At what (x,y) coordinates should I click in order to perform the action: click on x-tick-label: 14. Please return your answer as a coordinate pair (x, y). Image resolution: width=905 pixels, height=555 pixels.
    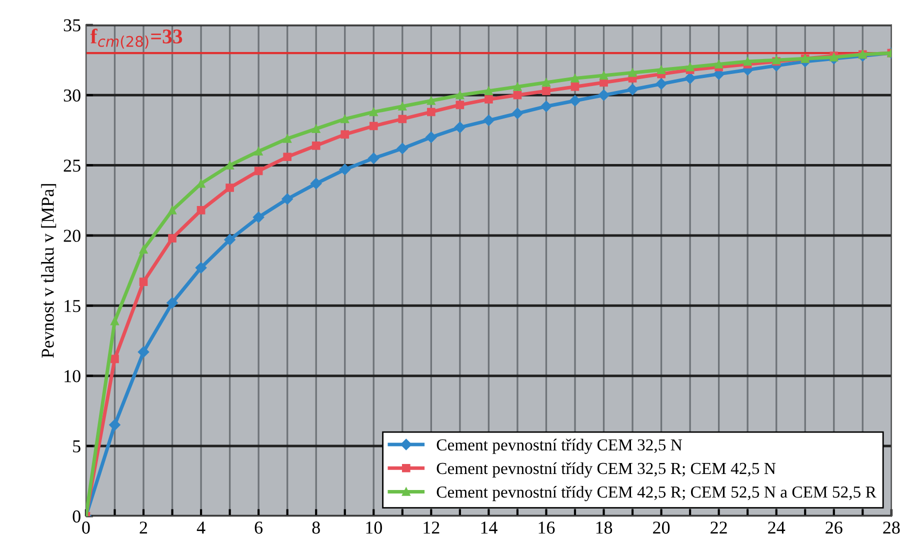
    Looking at the image, I should click on (489, 528).